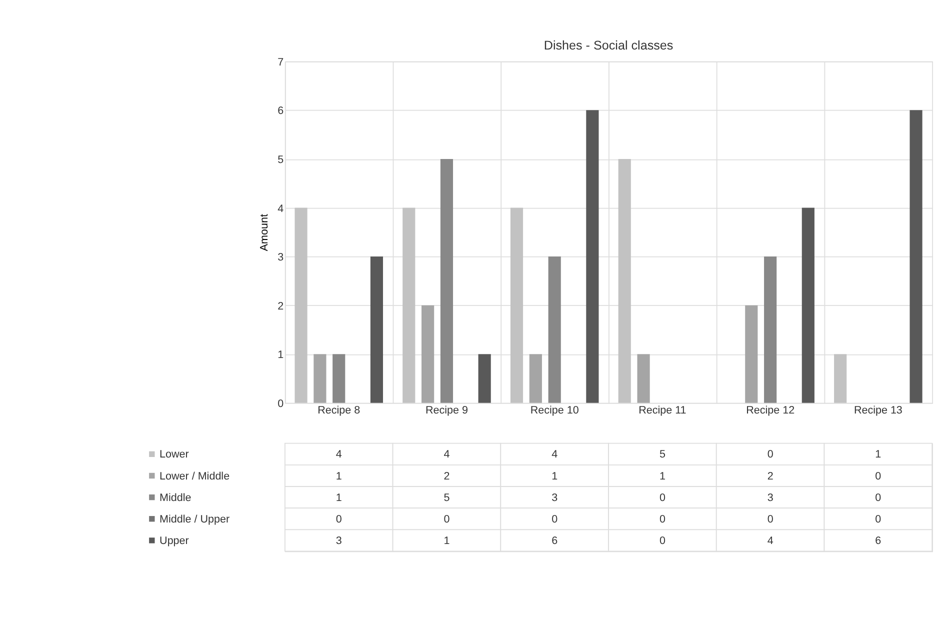  I want to click on legend-label: Middle, so click(176, 498).